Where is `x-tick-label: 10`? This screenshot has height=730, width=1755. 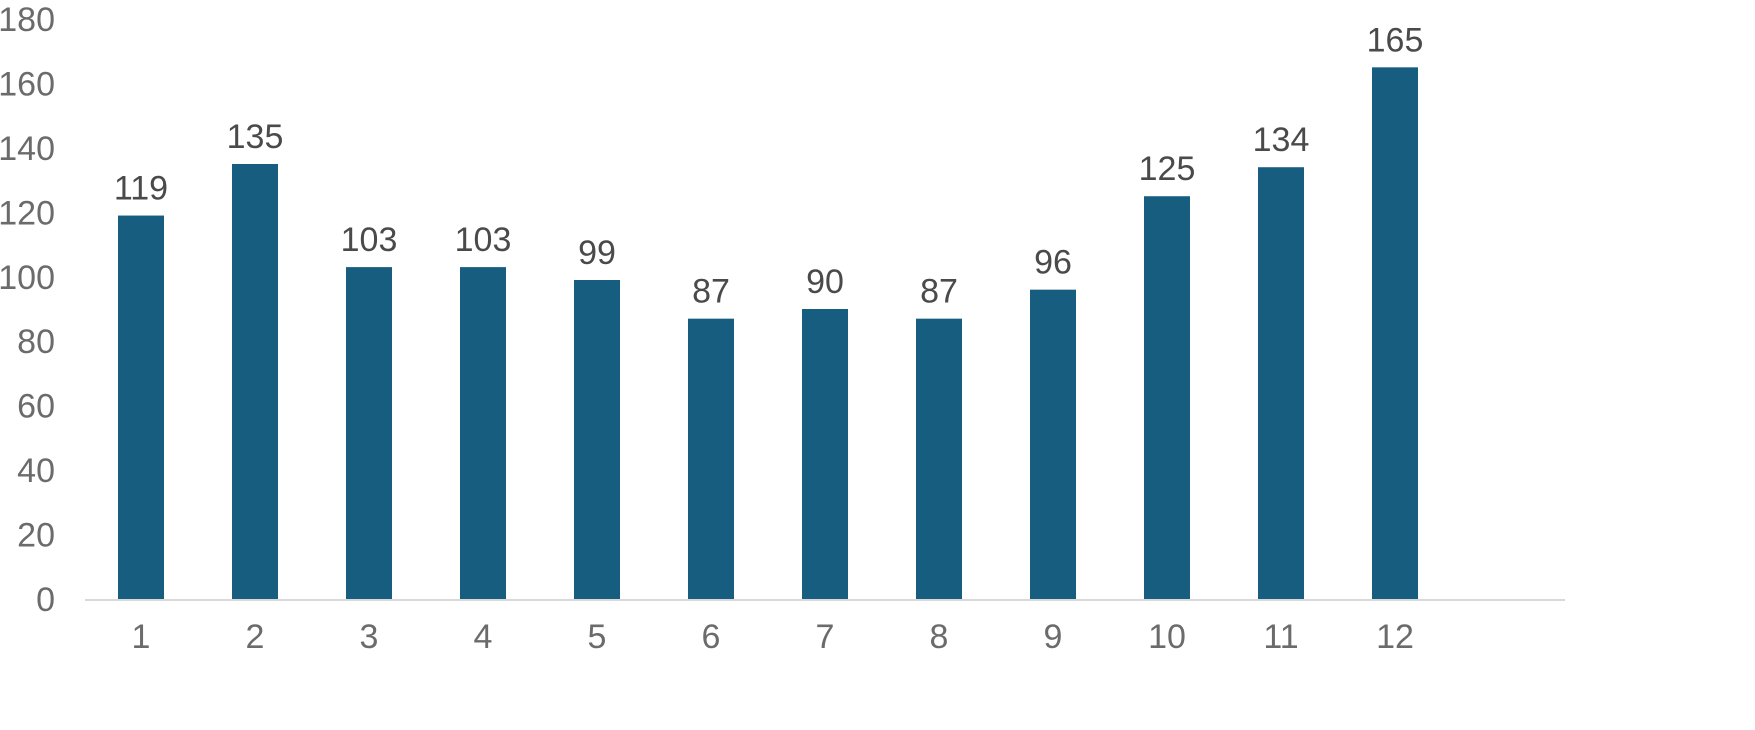 x-tick-label: 10 is located at coordinates (1167, 637).